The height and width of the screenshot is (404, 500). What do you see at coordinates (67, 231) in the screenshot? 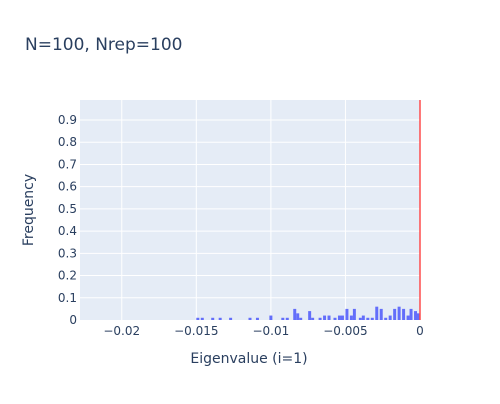
I see `y-tick-label: 0.4` at bounding box center [67, 231].